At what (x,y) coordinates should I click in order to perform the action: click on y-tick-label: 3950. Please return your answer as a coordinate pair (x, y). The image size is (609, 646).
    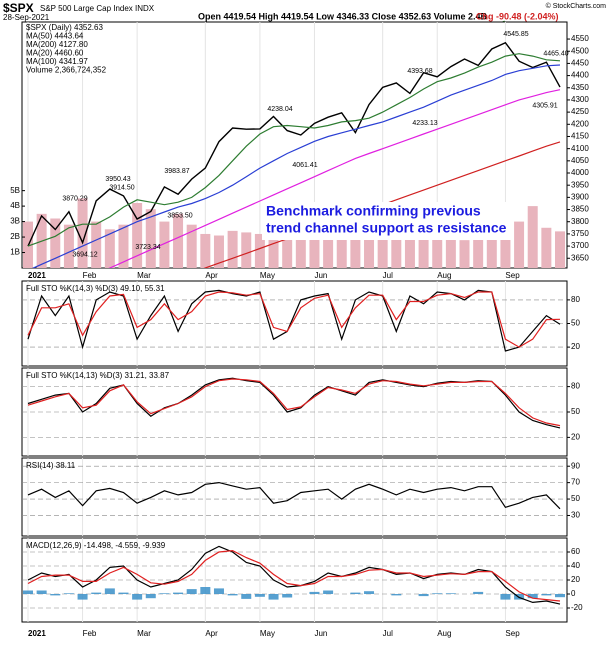
    Looking at the image, I should click on (580, 184).